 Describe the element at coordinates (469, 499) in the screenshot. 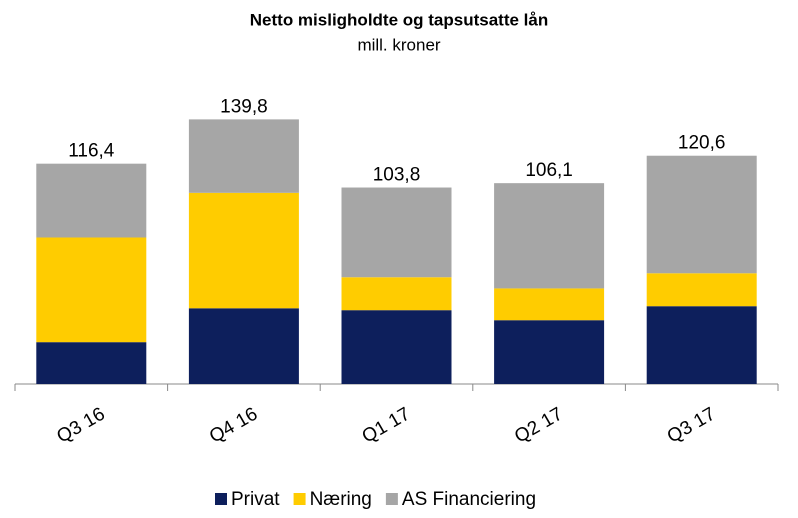

I see `legend-label: AS Financiering` at that location.